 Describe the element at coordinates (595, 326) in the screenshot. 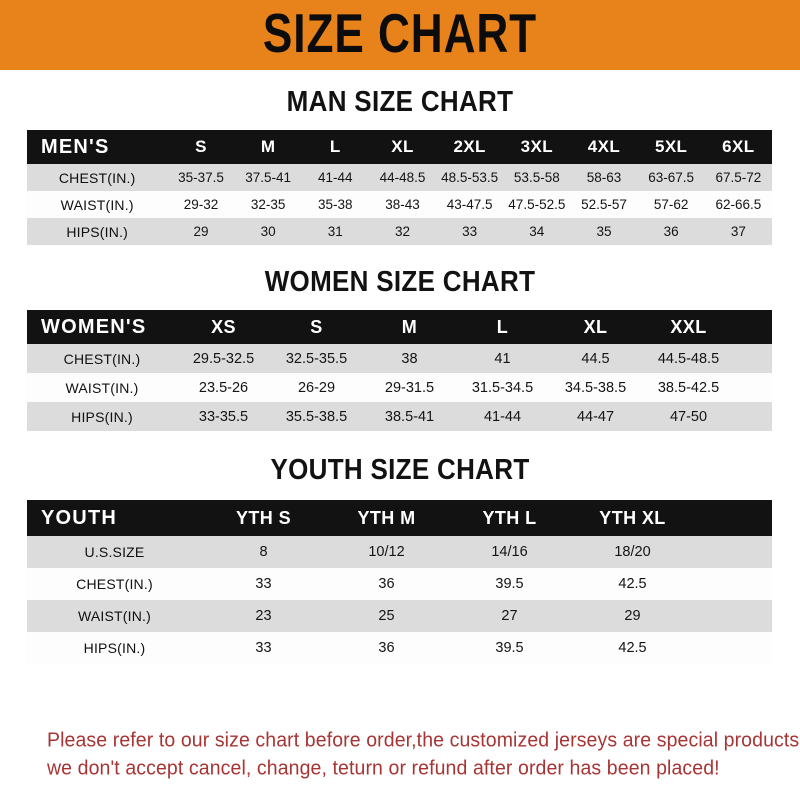

I see `women-size-col-4: XL` at that location.